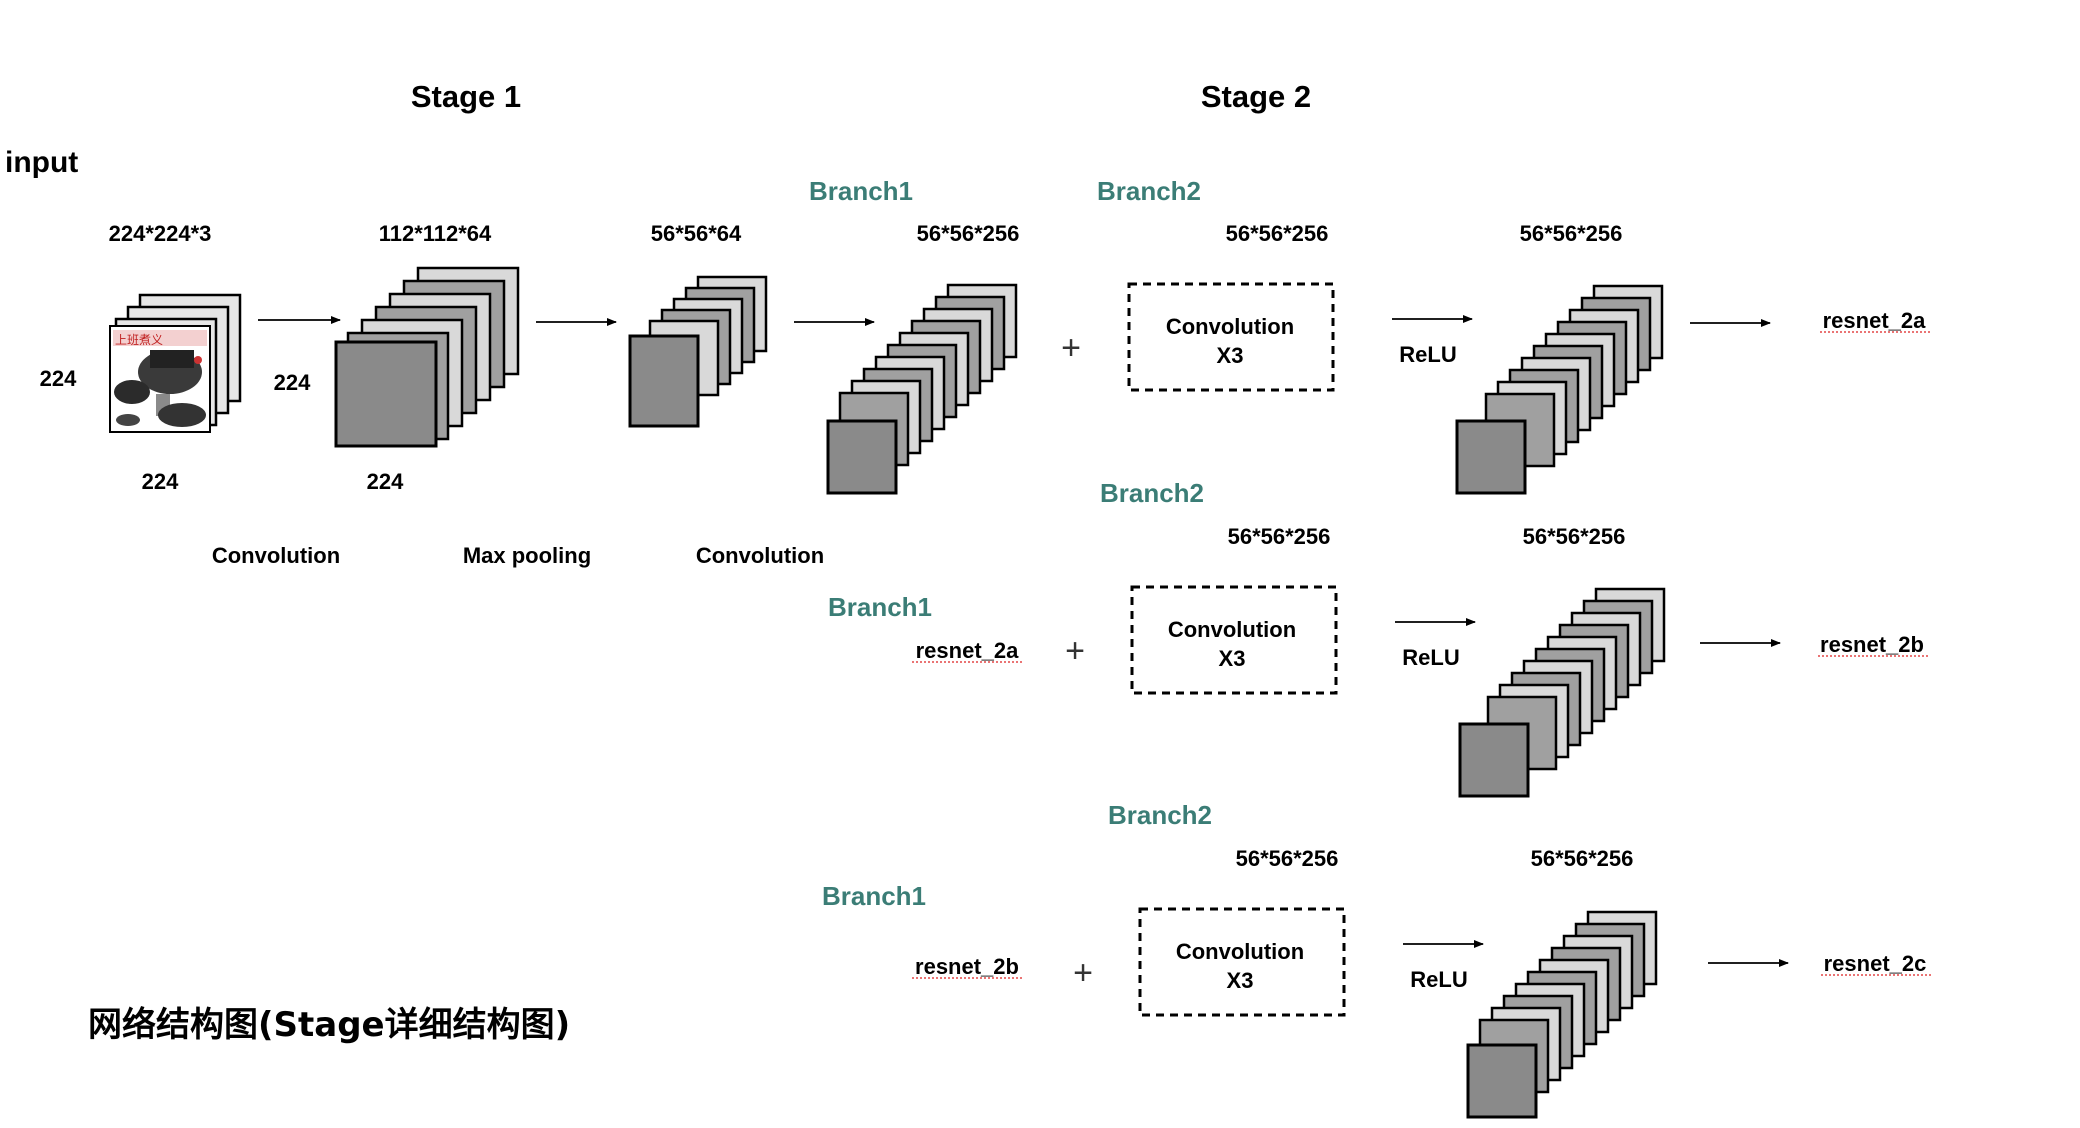 Image resolution: width=2080 pixels, height=1128 pixels. I want to click on input-width-label: 224, so click(160, 481).